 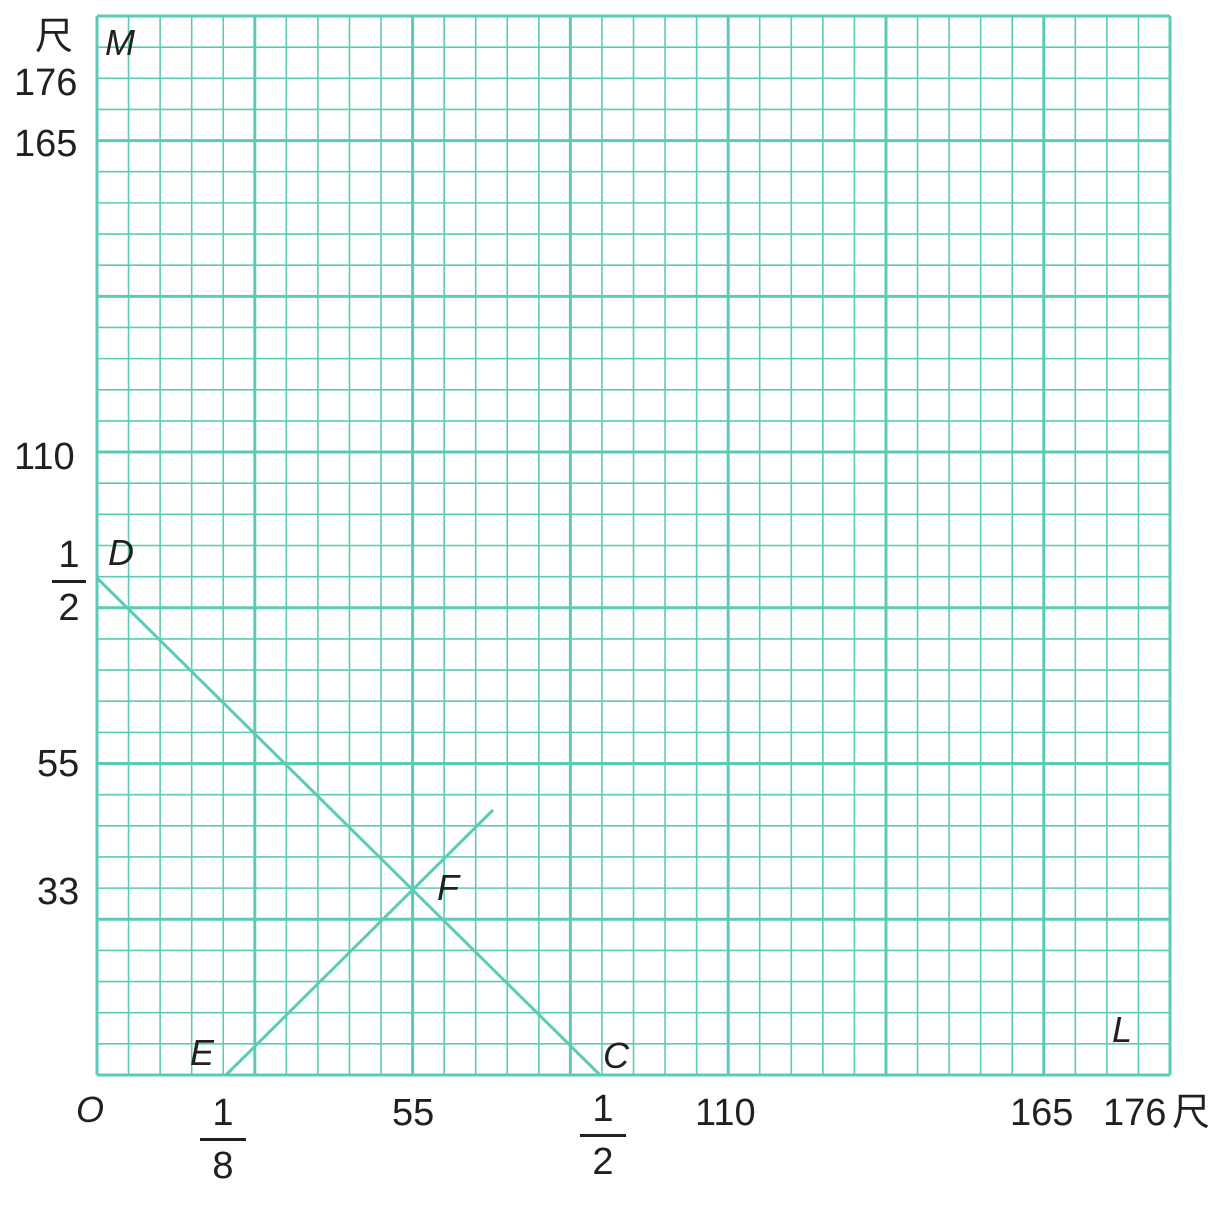 What do you see at coordinates (1191, 1113) in the screenshot?
I see `x-axis-unit: 尺` at bounding box center [1191, 1113].